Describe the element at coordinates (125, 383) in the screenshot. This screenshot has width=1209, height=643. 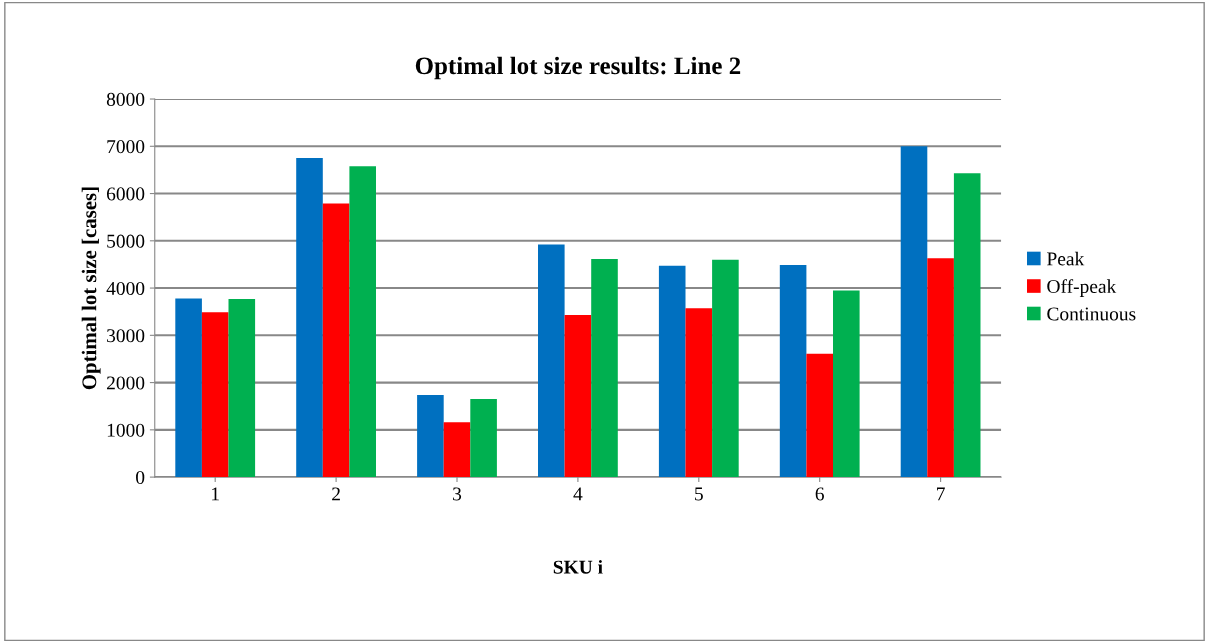
I see `y-tick-label: 2000` at that location.